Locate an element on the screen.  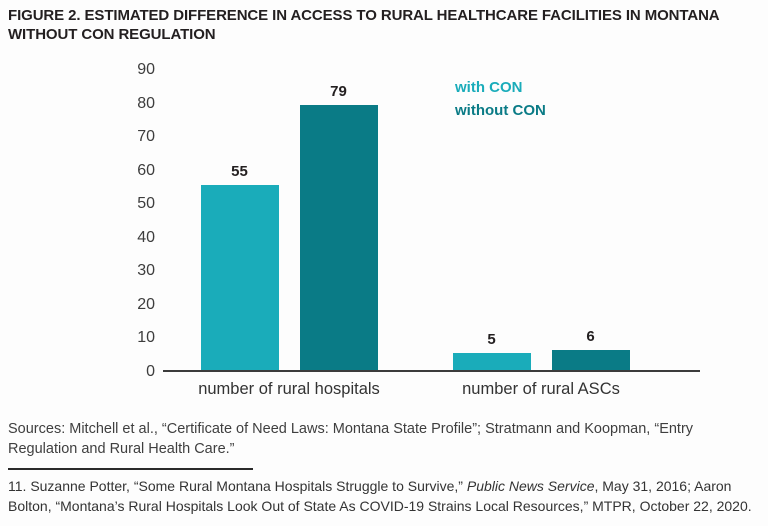
y-axis: 90 80 70 60 50 40 30 20 10 0 is located at coordinates (132, 220).